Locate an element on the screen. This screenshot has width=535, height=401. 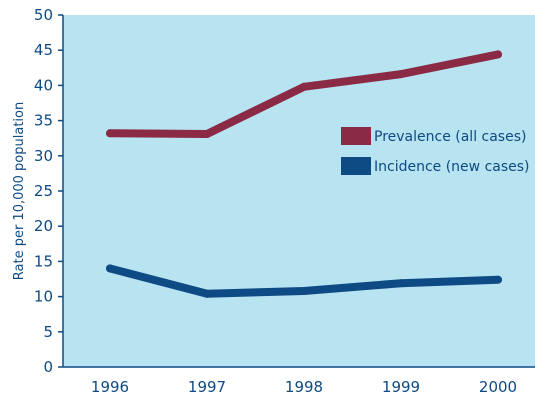
y-axis-title: Rate per 10,000 population is located at coordinates (19, 191).